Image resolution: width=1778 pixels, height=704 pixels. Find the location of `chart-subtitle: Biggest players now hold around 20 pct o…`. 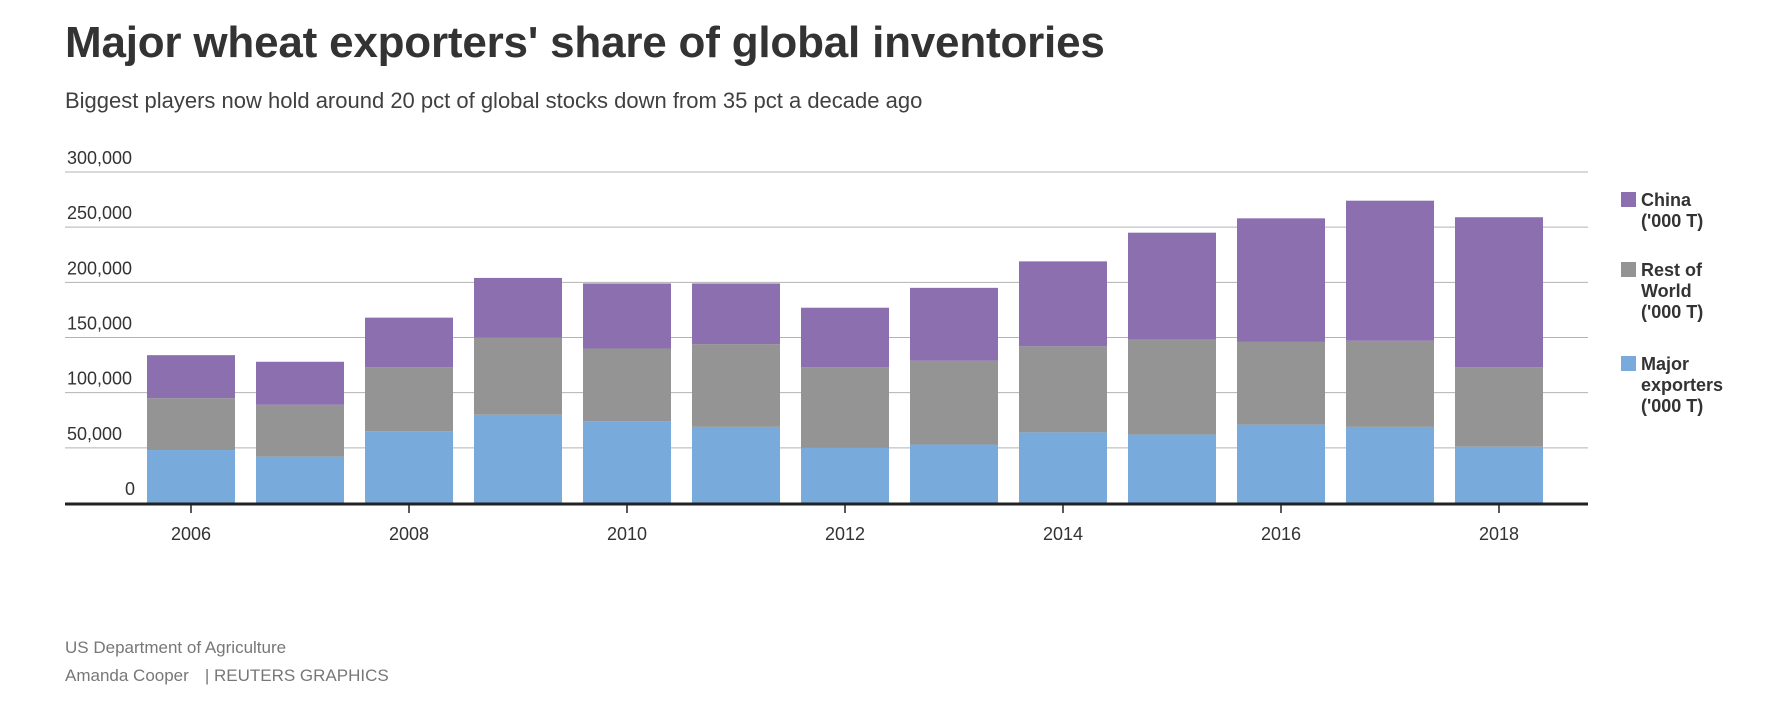

chart-subtitle: Biggest players now hold around 20 pct o… is located at coordinates (494, 100).